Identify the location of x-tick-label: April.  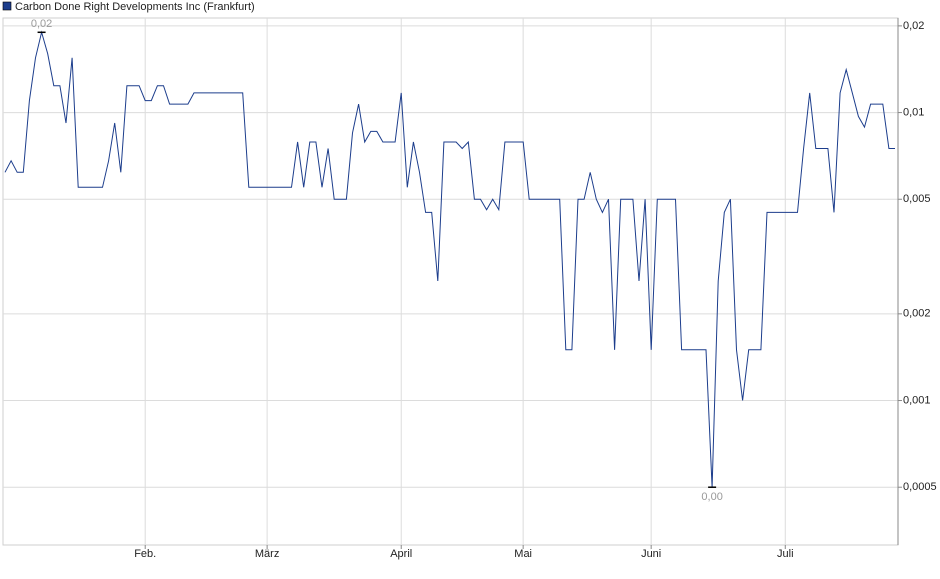
(401, 554).